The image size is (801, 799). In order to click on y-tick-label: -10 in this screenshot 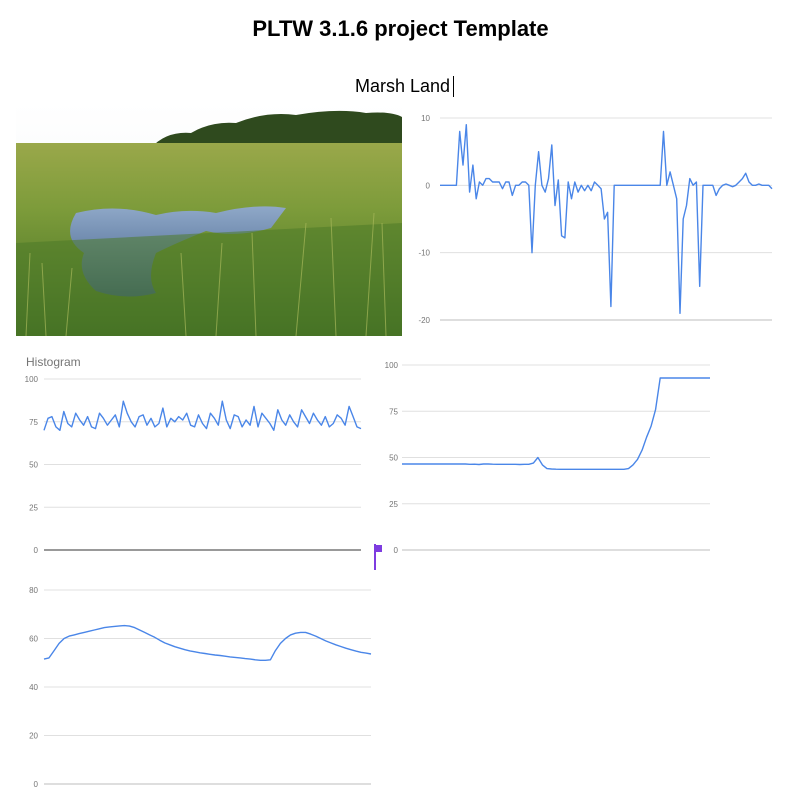, I will do `click(424, 253)`.